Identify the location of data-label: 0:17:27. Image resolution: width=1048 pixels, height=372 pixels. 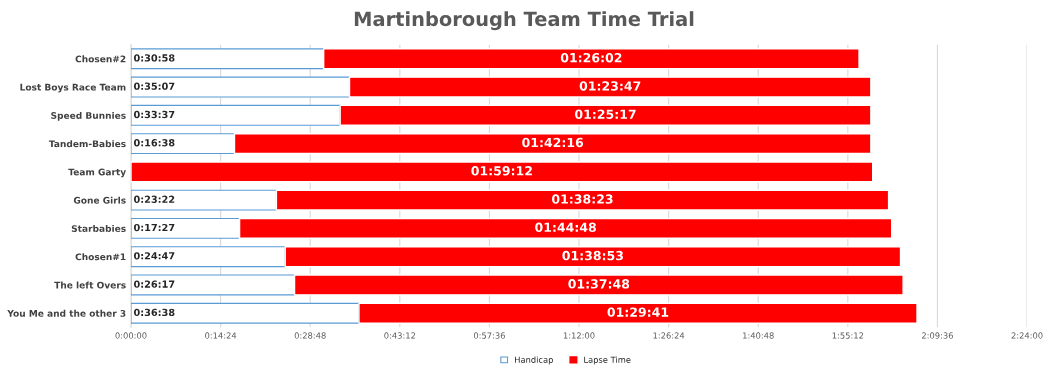
(154, 227).